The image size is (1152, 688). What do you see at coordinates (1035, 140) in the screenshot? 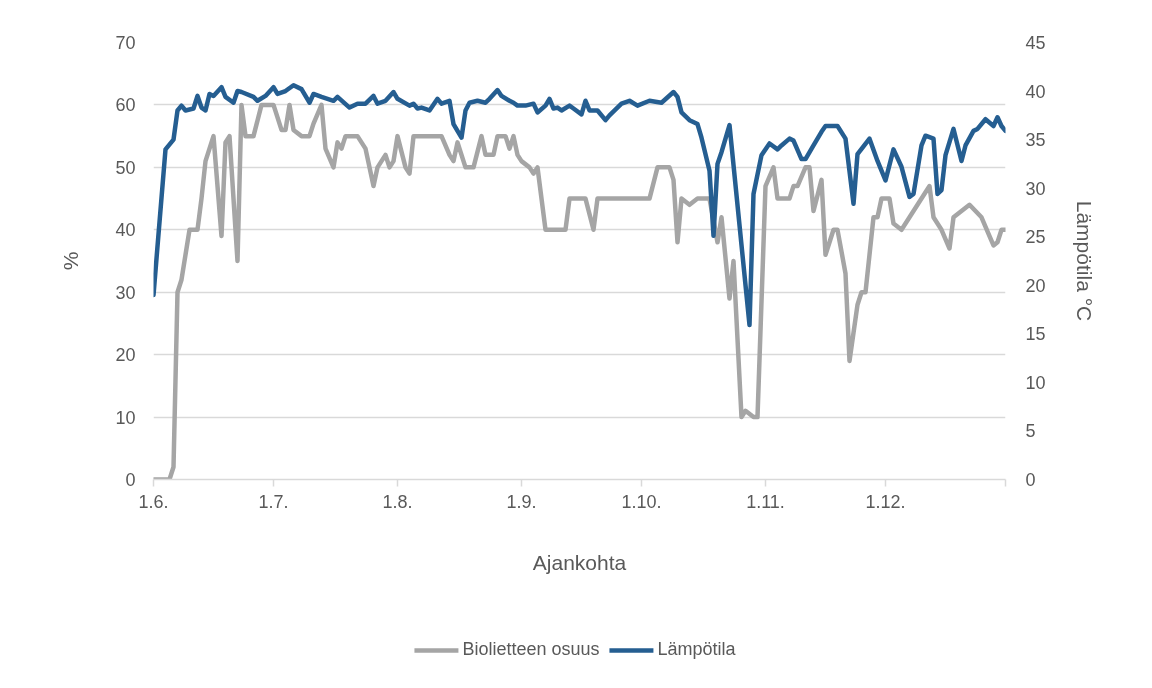
I see `y2-tick-label: 35` at bounding box center [1035, 140].